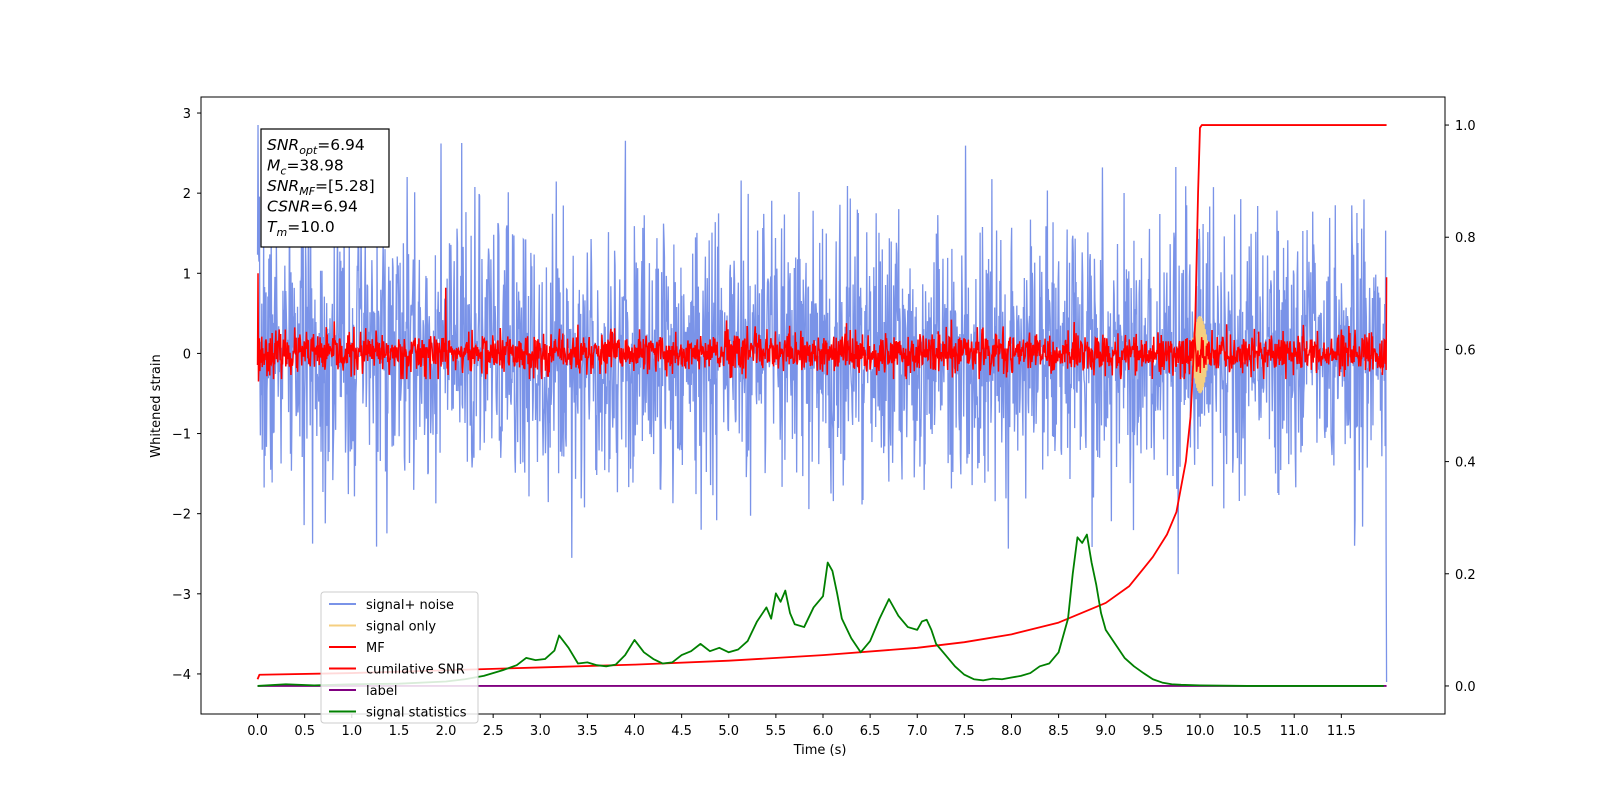 The image size is (1600, 800). Describe the element at coordinates (301, 228) in the screenshot. I see `annotation-line: Tm=10.0` at that location.